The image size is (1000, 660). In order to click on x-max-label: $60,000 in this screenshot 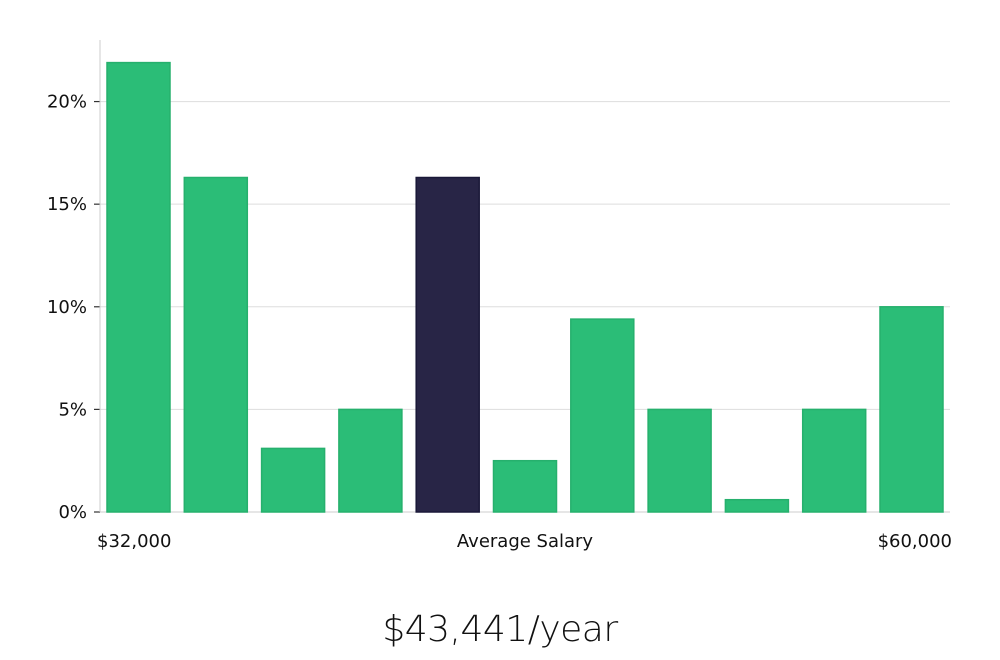, I will do `click(915, 541)`.